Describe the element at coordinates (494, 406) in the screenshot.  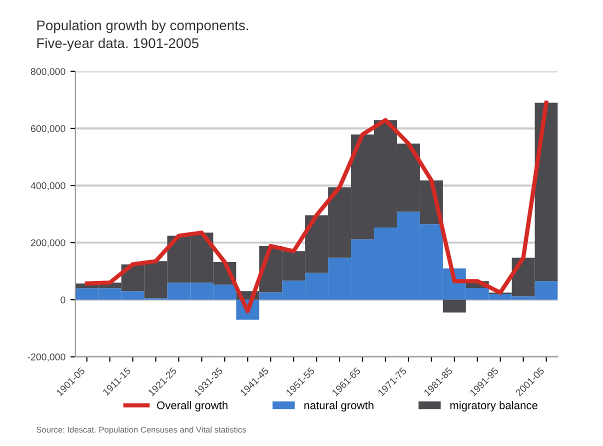
I see `legend-label: migratory balance` at that location.